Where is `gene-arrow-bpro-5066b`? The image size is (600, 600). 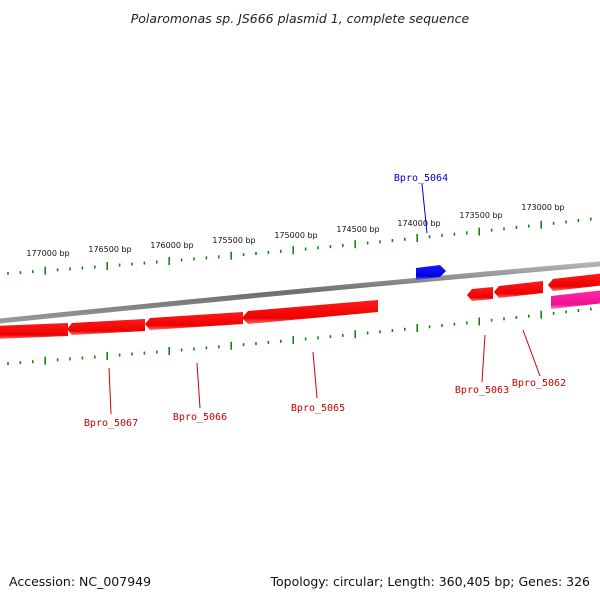
gene-arrow-bpro-5066b is located at coordinates (194, 321).